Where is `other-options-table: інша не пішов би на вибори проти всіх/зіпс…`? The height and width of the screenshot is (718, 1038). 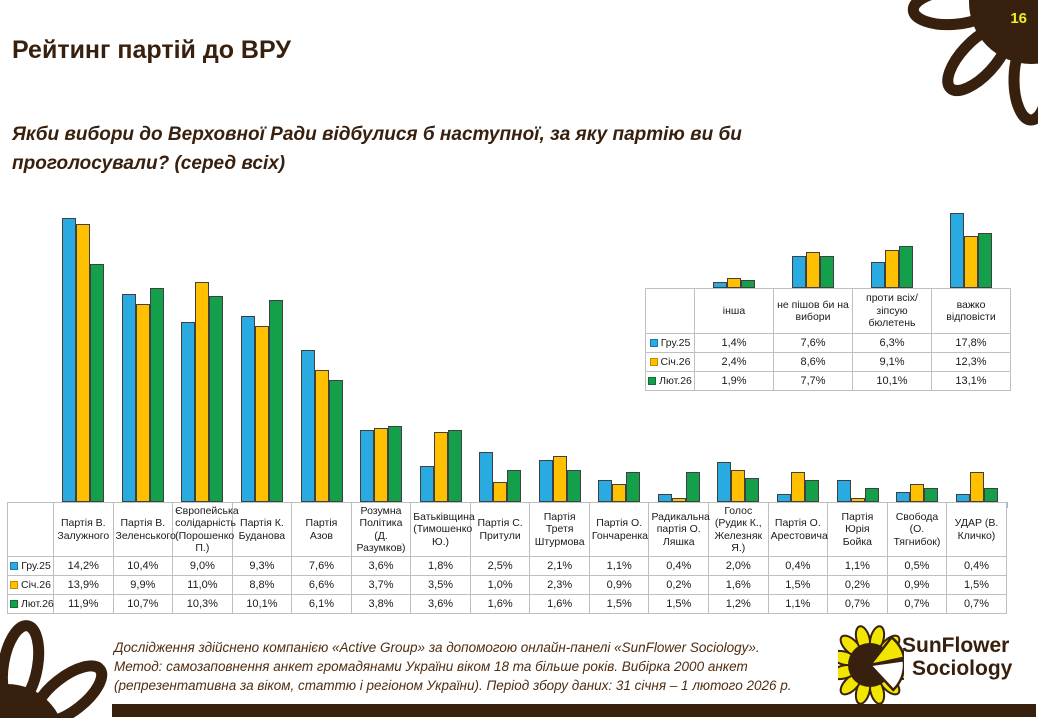 other-options-table: інша не пішов би на вибори проти всіх/зіпс… is located at coordinates (828, 339).